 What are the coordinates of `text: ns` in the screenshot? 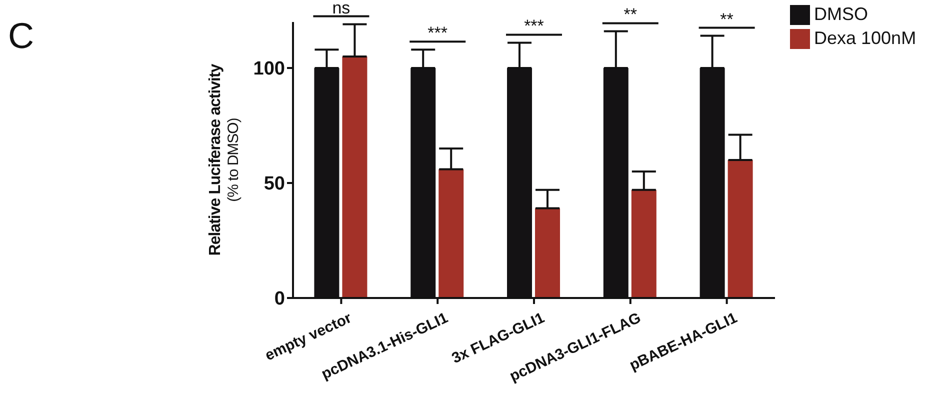 It's located at (341, 9).